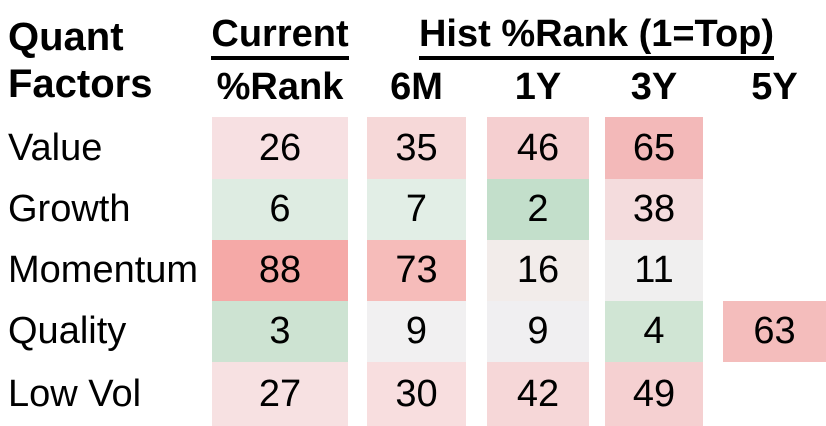  I want to click on heatmap-cell: 6, so click(280, 209).